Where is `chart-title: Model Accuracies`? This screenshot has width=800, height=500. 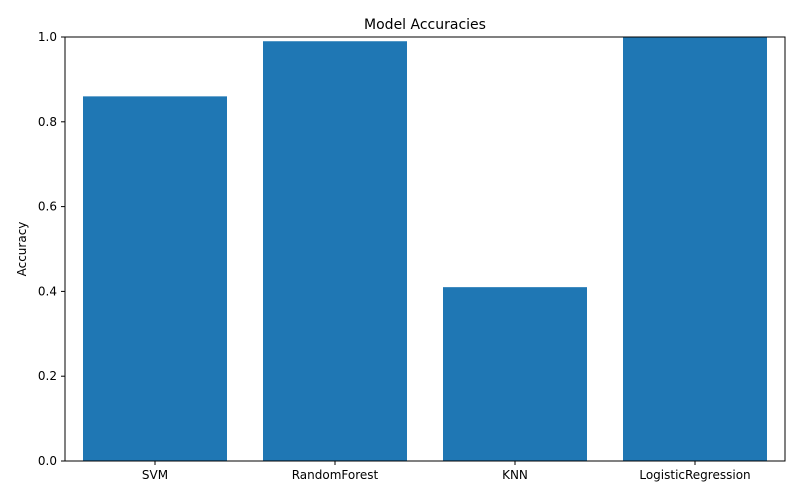 chart-title: Model Accuracies is located at coordinates (425, 25).